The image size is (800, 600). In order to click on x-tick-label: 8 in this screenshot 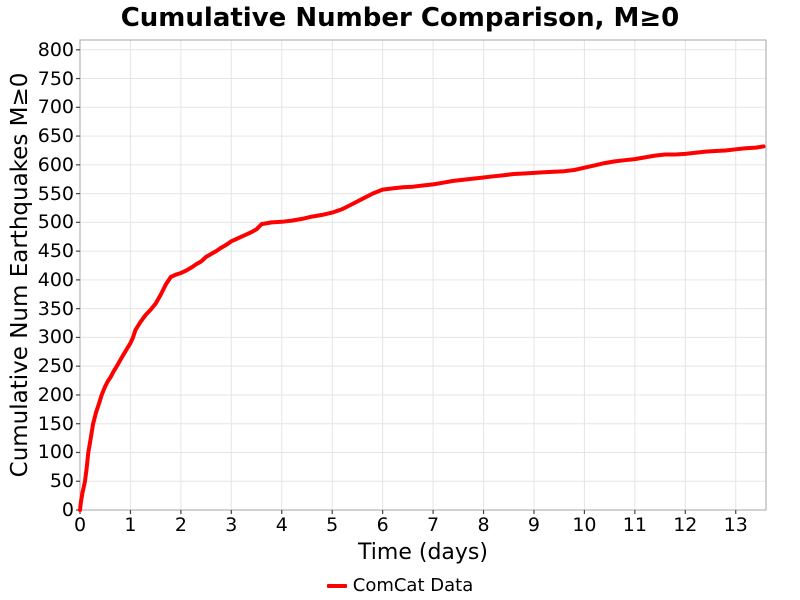, I will do `click(483, 525)`.